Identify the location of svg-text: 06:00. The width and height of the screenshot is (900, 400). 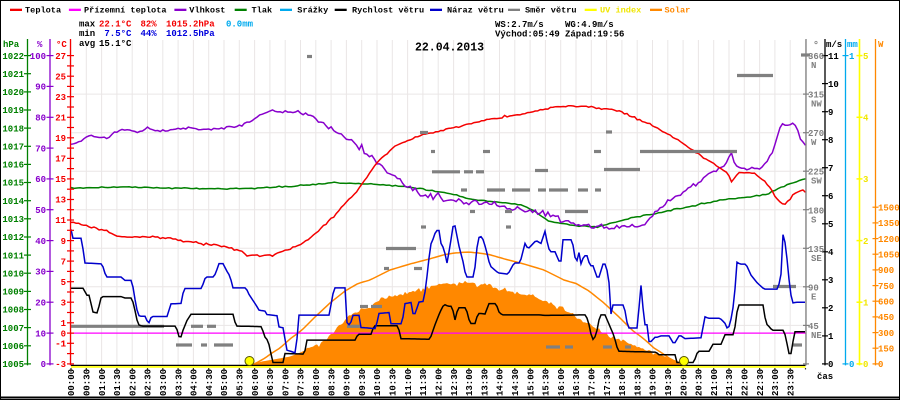
(256, 382).